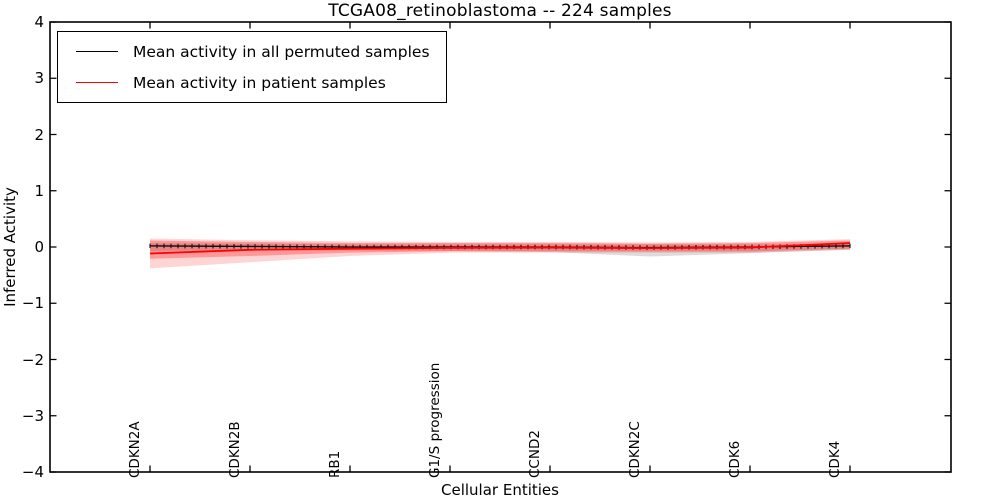 The image size is (1000, 500). I want to click on y-tick-label: −3, so click(32, 415).